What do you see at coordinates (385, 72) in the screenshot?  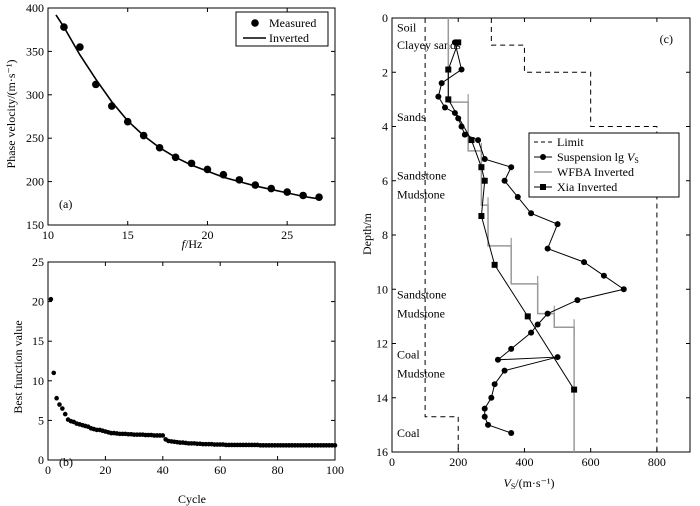 I see `panel-c-y-tick-label: 2` at bounding box center [385, 72].